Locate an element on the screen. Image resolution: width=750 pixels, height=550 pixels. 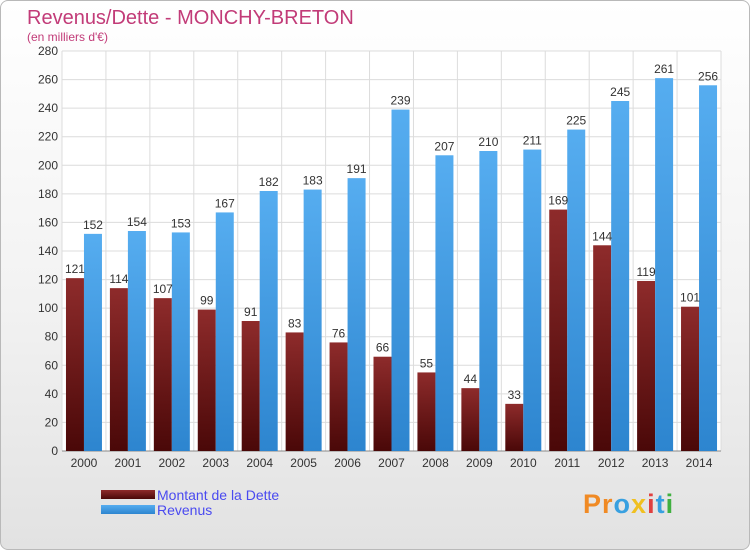
data-label-debt: 107 is located at coordinates (163, 289).